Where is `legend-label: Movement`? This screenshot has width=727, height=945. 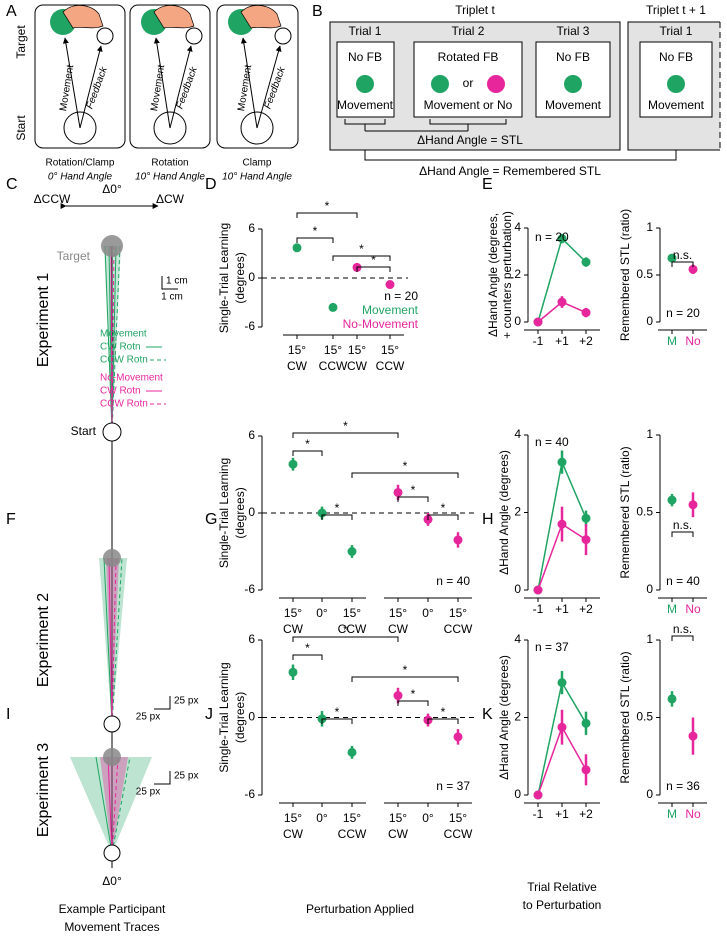 legend-label: Movement is located at coordinates (390, 310).